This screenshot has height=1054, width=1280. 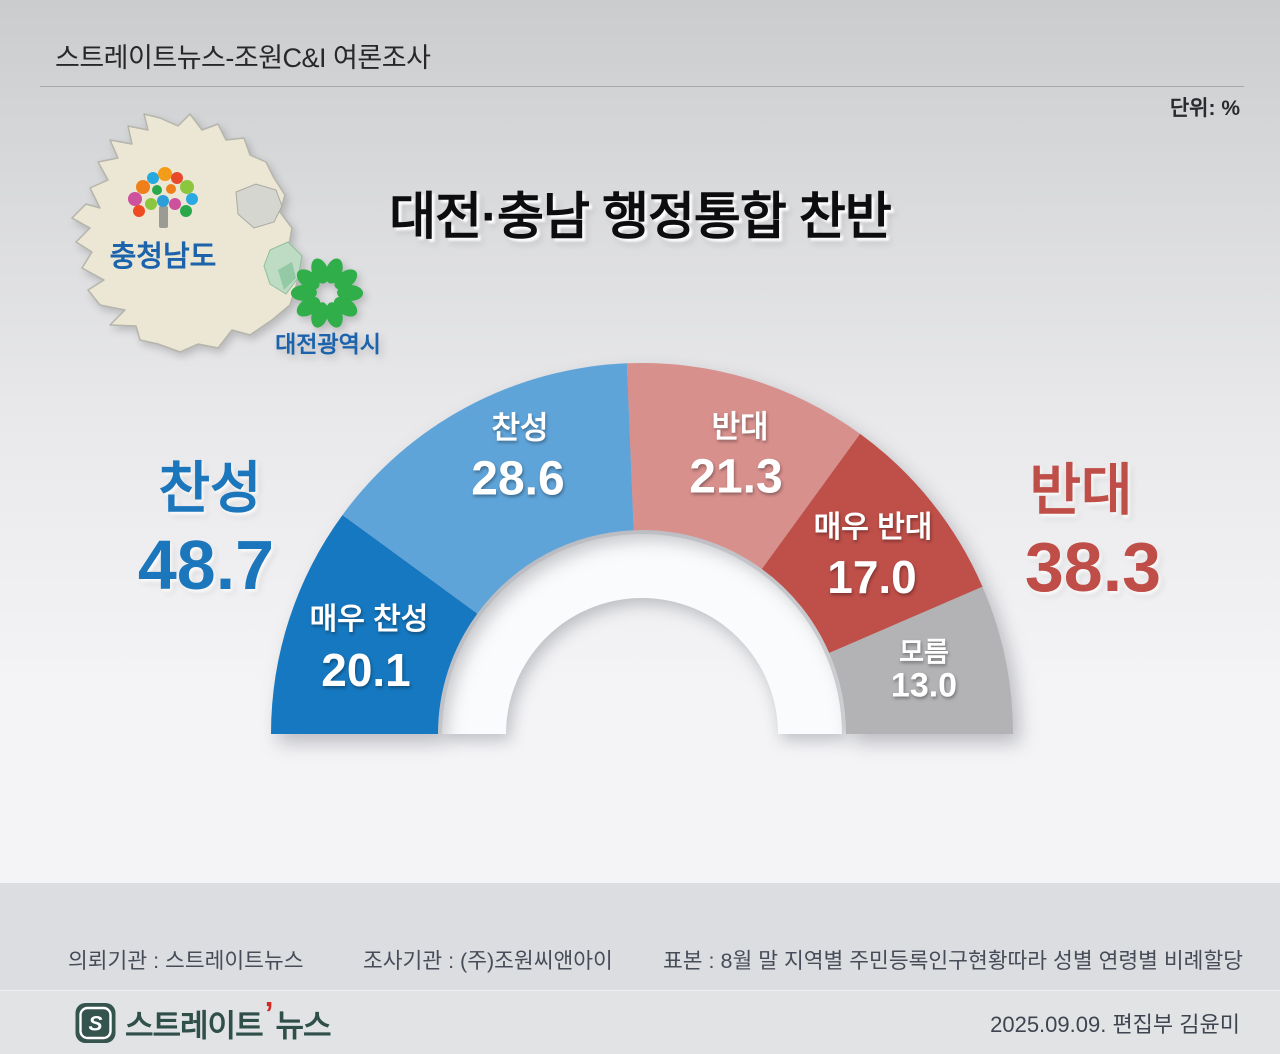 I want to click on straightnews-logo-icon: S, so click(x=95, y=1022).